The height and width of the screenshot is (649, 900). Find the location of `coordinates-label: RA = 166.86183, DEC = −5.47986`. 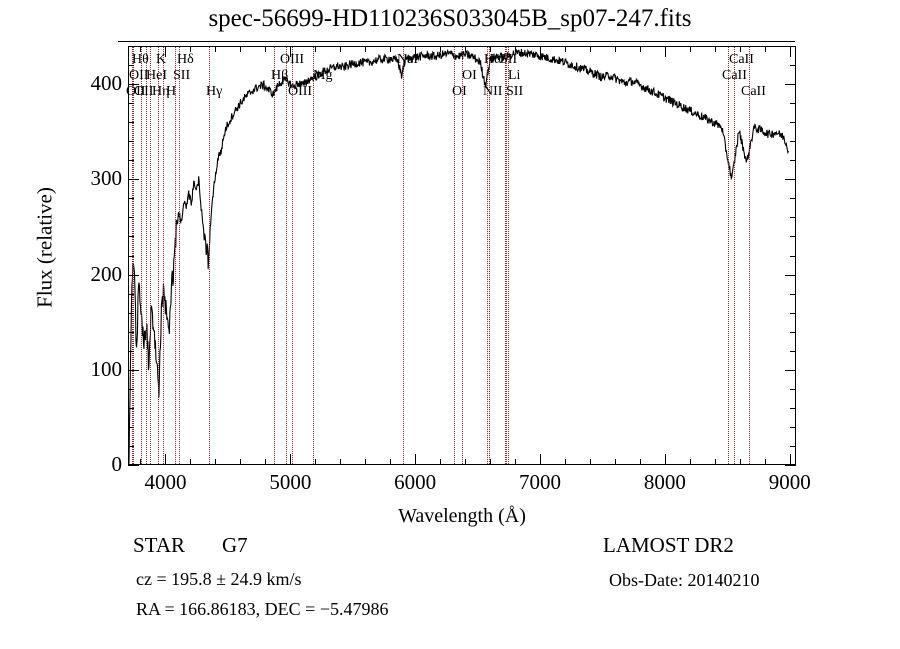

coordinates-label: RA = 166.86183, DEC = −5.47986 is located at coordinates (262, 609).